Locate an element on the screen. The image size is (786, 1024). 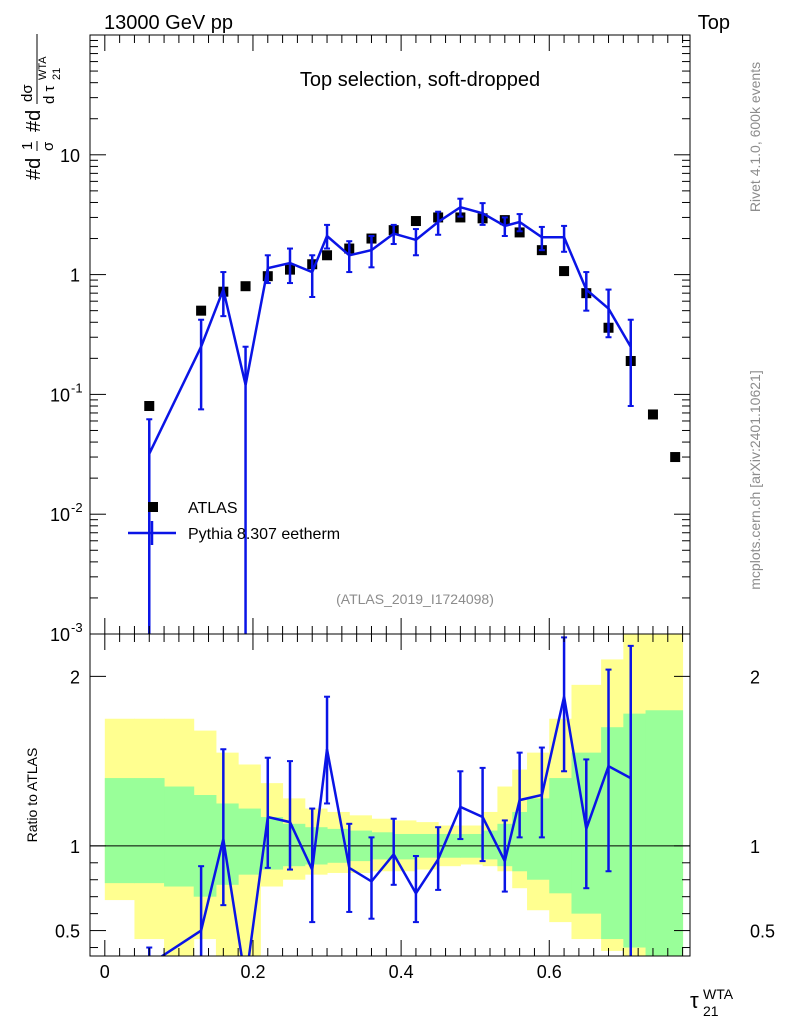
source-label: mcplots.cern.ch [arXiv:2401.10621] is located at coordinates (755, 479).